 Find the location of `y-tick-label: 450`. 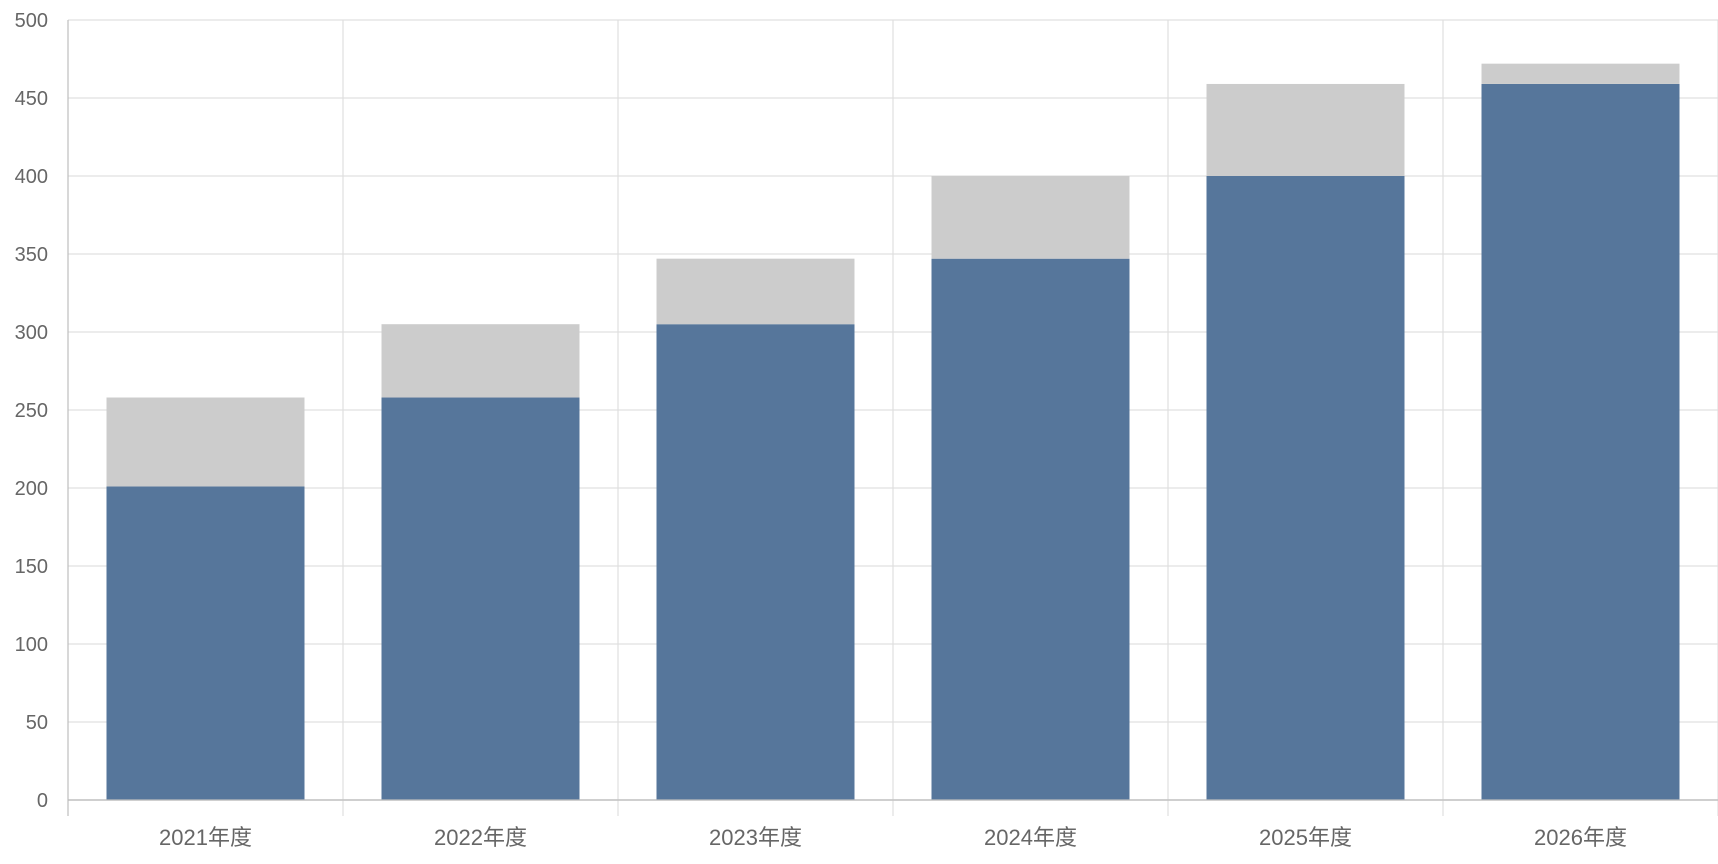

y-tick-label: 450 is located at coordinates (31, 99).